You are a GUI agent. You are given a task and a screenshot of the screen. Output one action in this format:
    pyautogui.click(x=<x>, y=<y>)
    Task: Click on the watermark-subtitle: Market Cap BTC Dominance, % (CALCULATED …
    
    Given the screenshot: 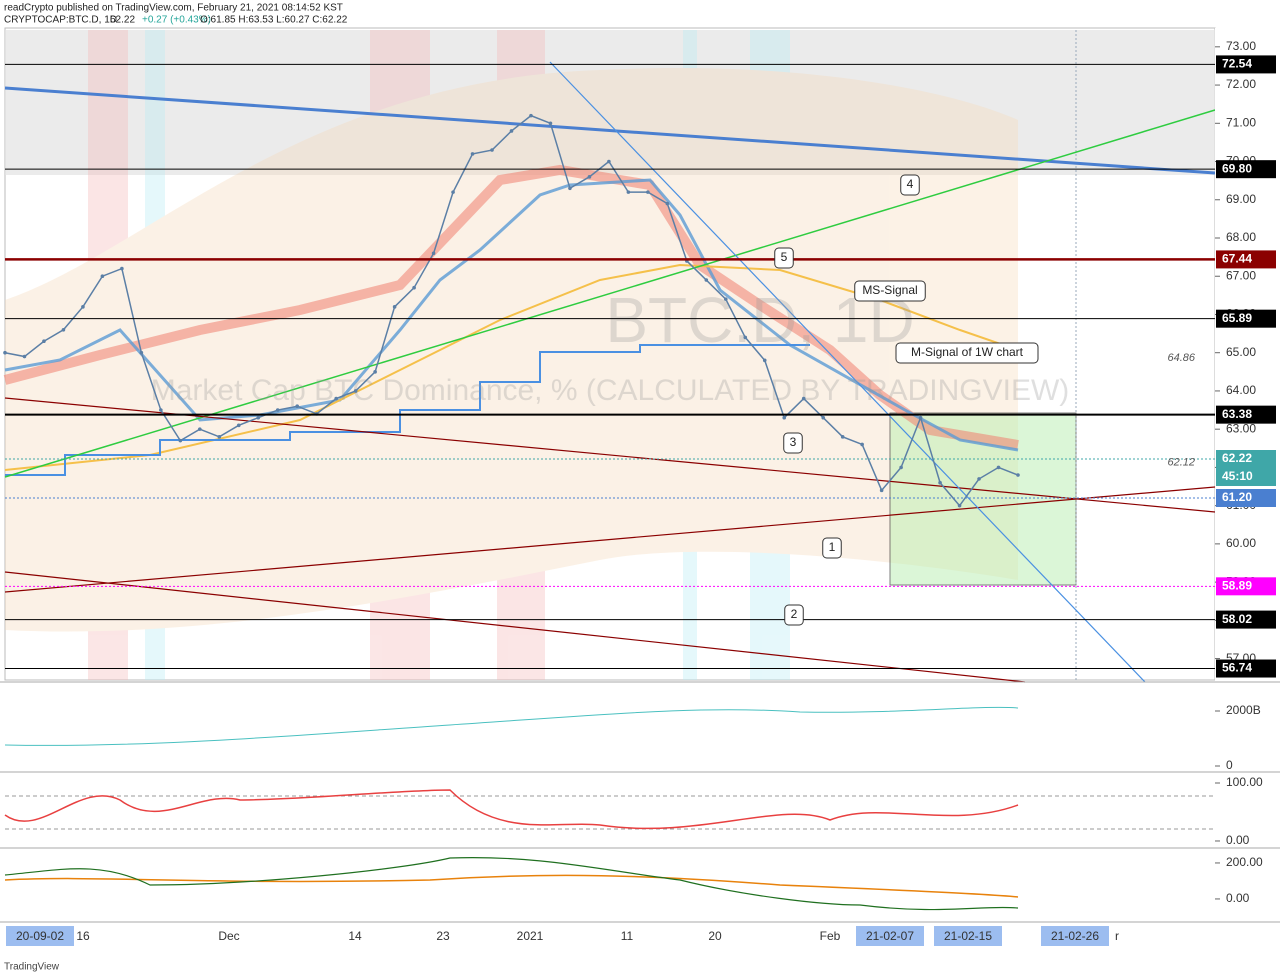 What is the action you would take?
    pyautogui.click(x=610, y=390)
    